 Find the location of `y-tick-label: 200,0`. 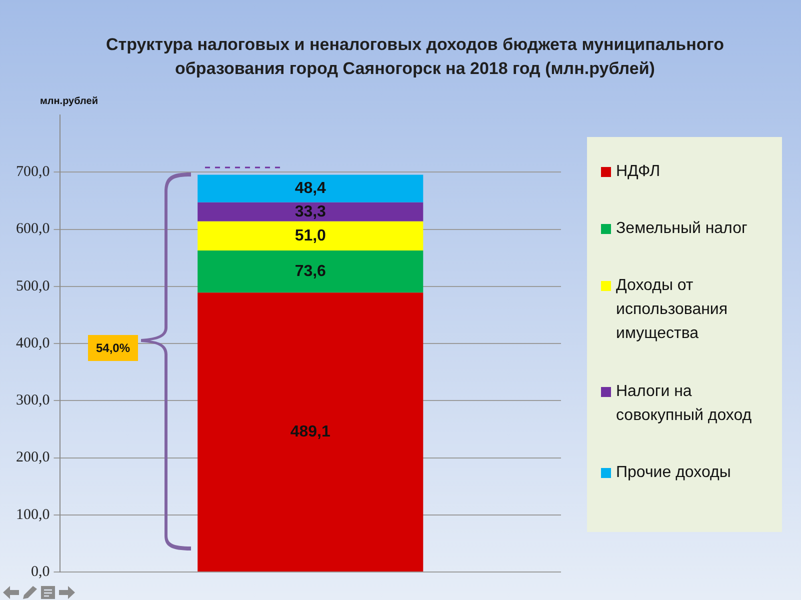

y-tick-label: 200,0 is located at coordinates (33, 458).